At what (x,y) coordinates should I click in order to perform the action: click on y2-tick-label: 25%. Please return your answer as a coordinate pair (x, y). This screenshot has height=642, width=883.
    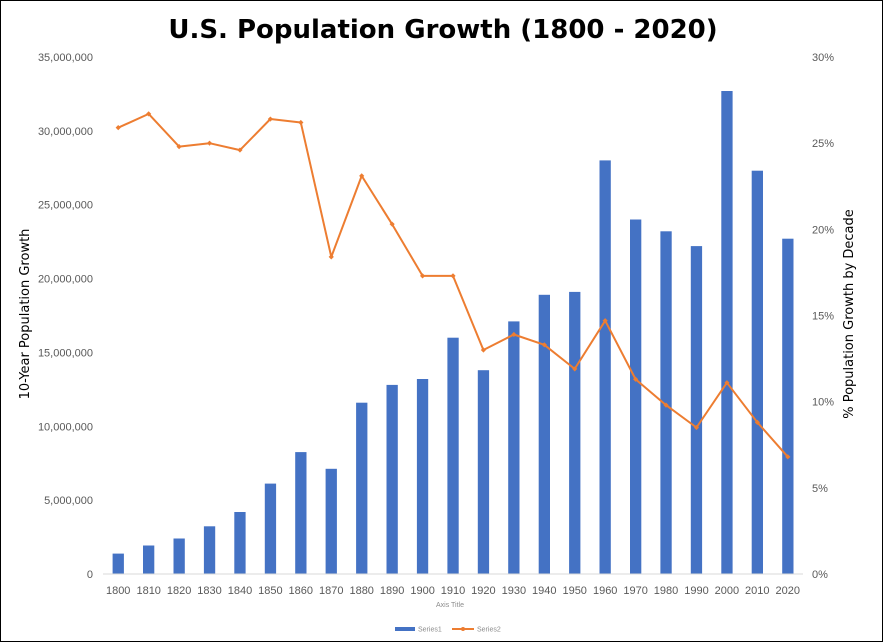
    Looking at the image, I should click on (823, 144).